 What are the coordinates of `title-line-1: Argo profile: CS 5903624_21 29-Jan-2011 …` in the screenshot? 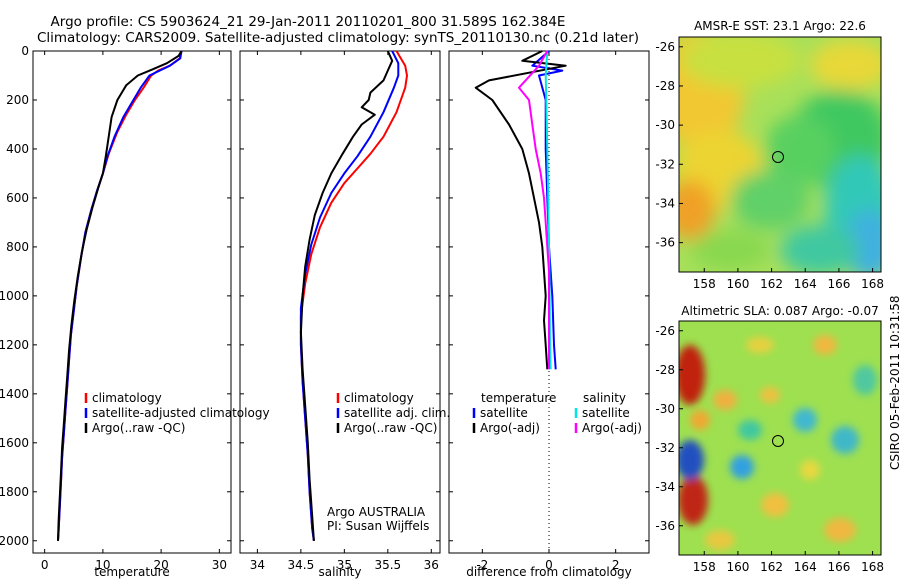 It's located at (308, 22).